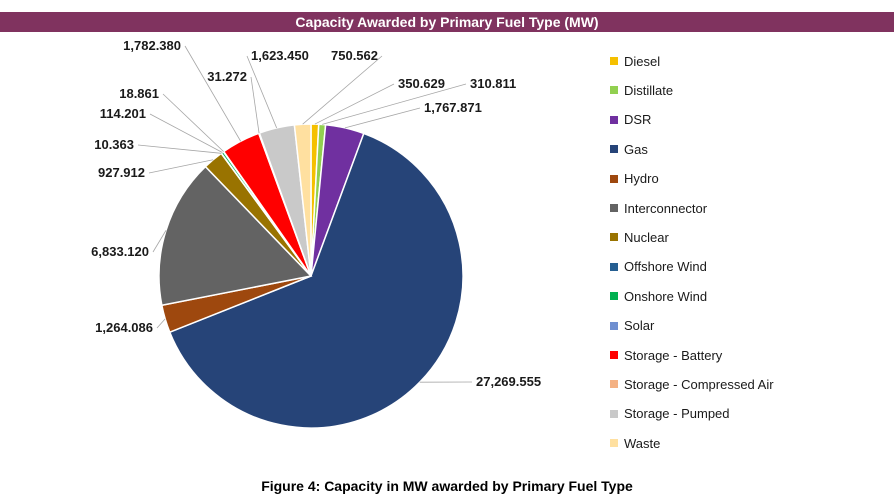 Image resolution: width=894 pixels, height=504 pixels. I want to click on legend-item: Onshore Wind, so click(658, 296).